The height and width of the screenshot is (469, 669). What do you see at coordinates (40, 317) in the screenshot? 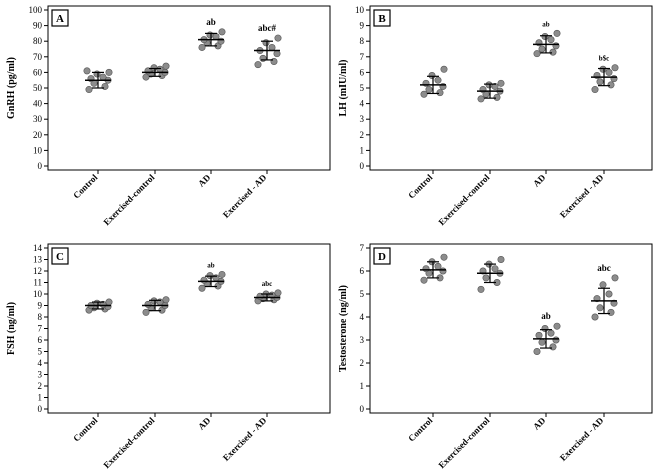
I see `y-tick-label: 8` at bounding box center [40, 317].